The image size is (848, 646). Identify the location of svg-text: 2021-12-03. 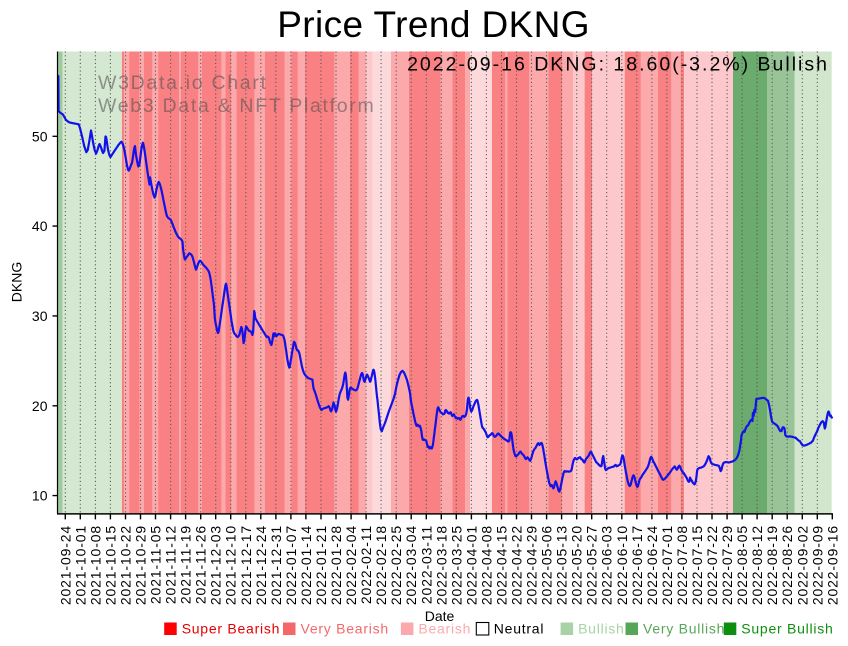
(216, 565).